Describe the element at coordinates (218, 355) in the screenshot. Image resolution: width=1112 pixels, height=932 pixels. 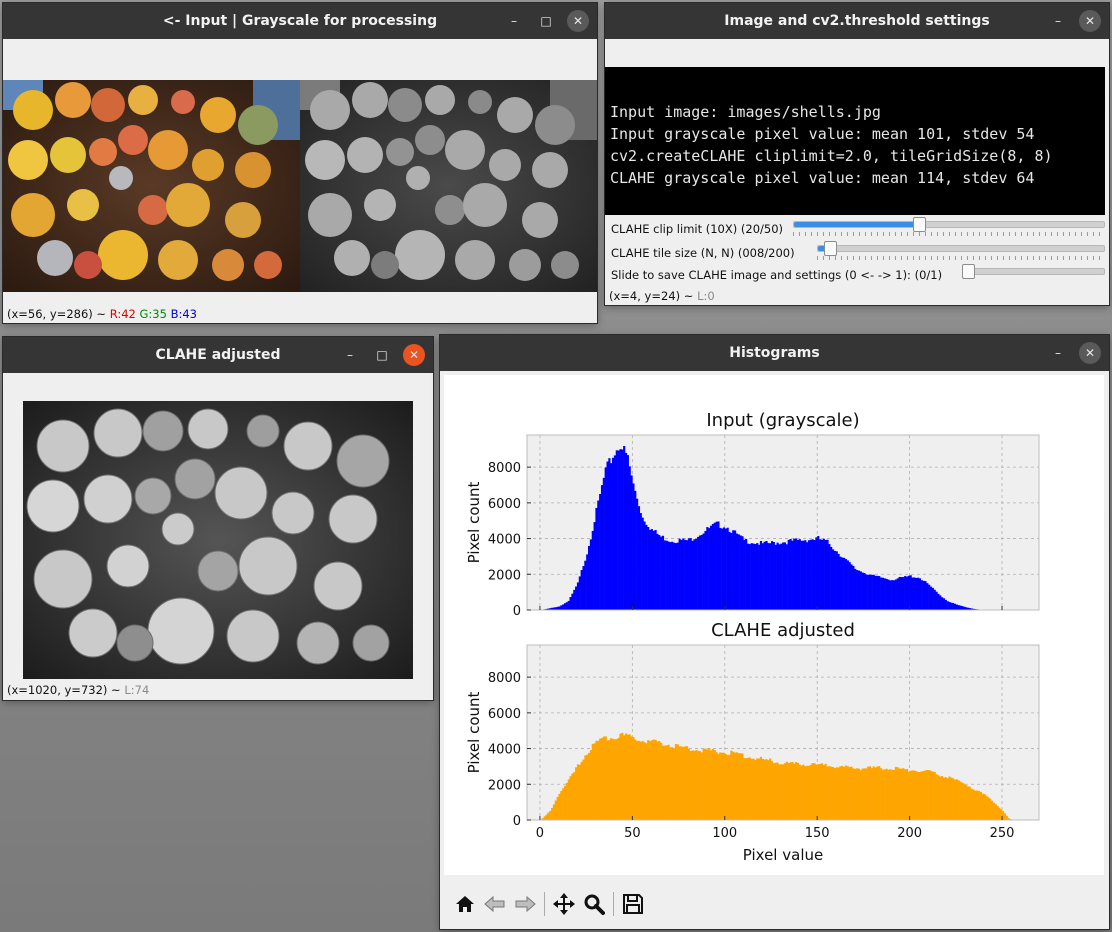
I see `clahe-window-titlebar: CLAHE adjusted` at that location.